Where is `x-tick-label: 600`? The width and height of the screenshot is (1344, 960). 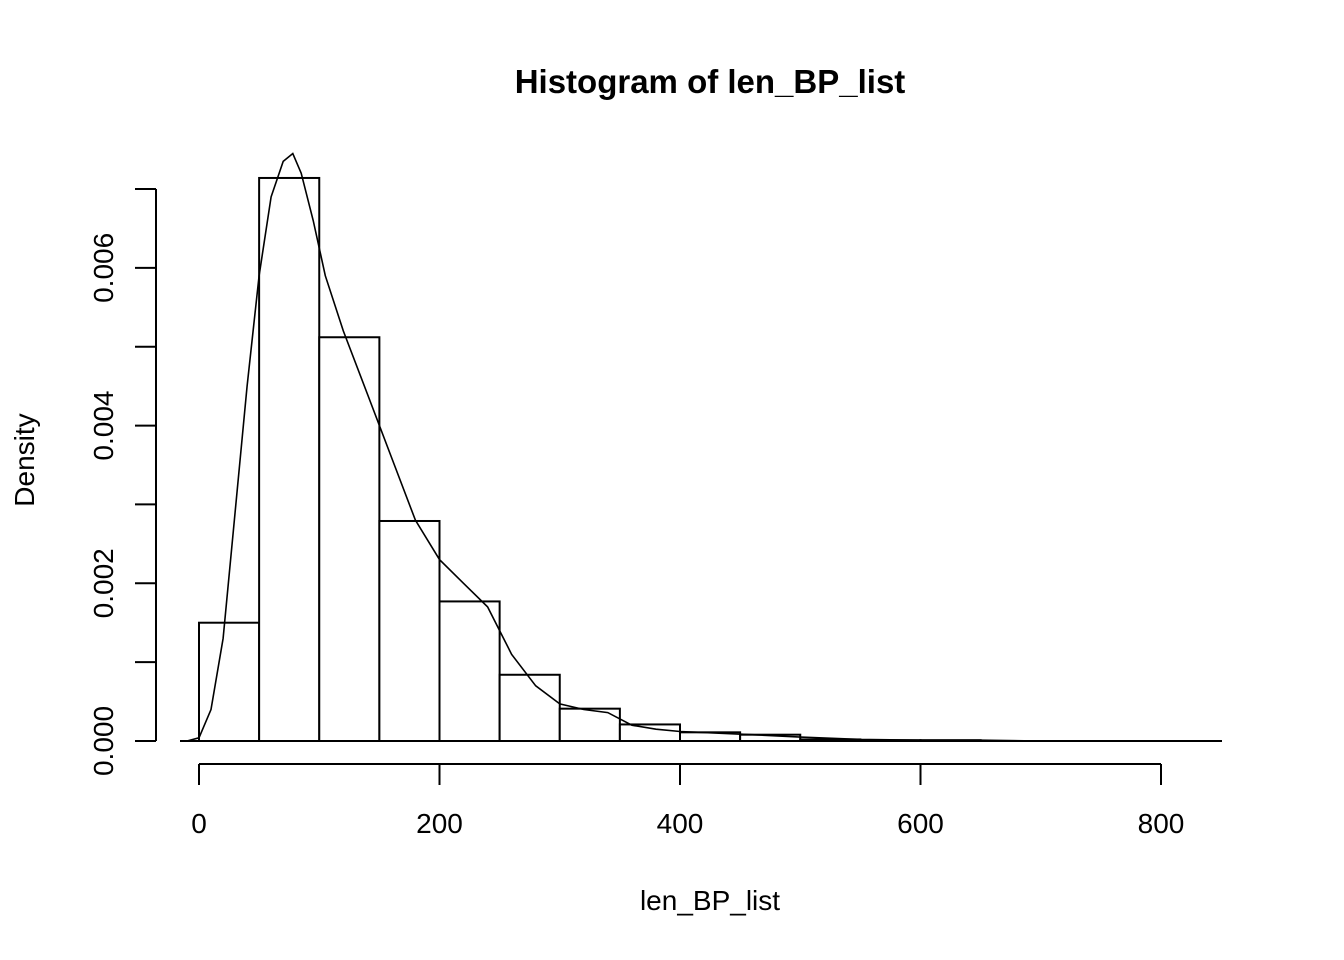
x-tick-label: 600 is located at coordinates (920, 823).